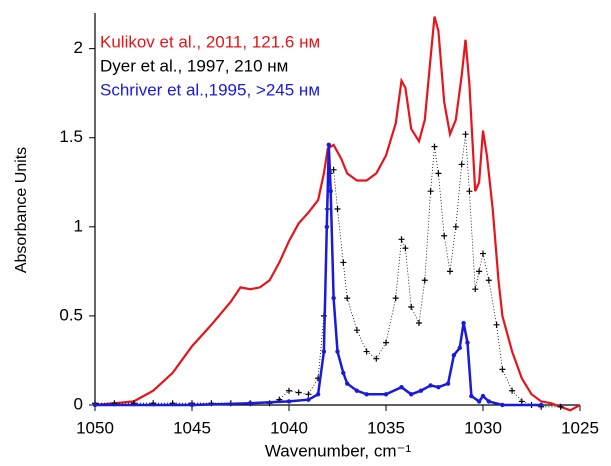 This screenshot has height=466, width=611. Describe the element at coordinates (21, 210) in the screenshot. I see `y-axis-label: Absorbance Units` at that location.